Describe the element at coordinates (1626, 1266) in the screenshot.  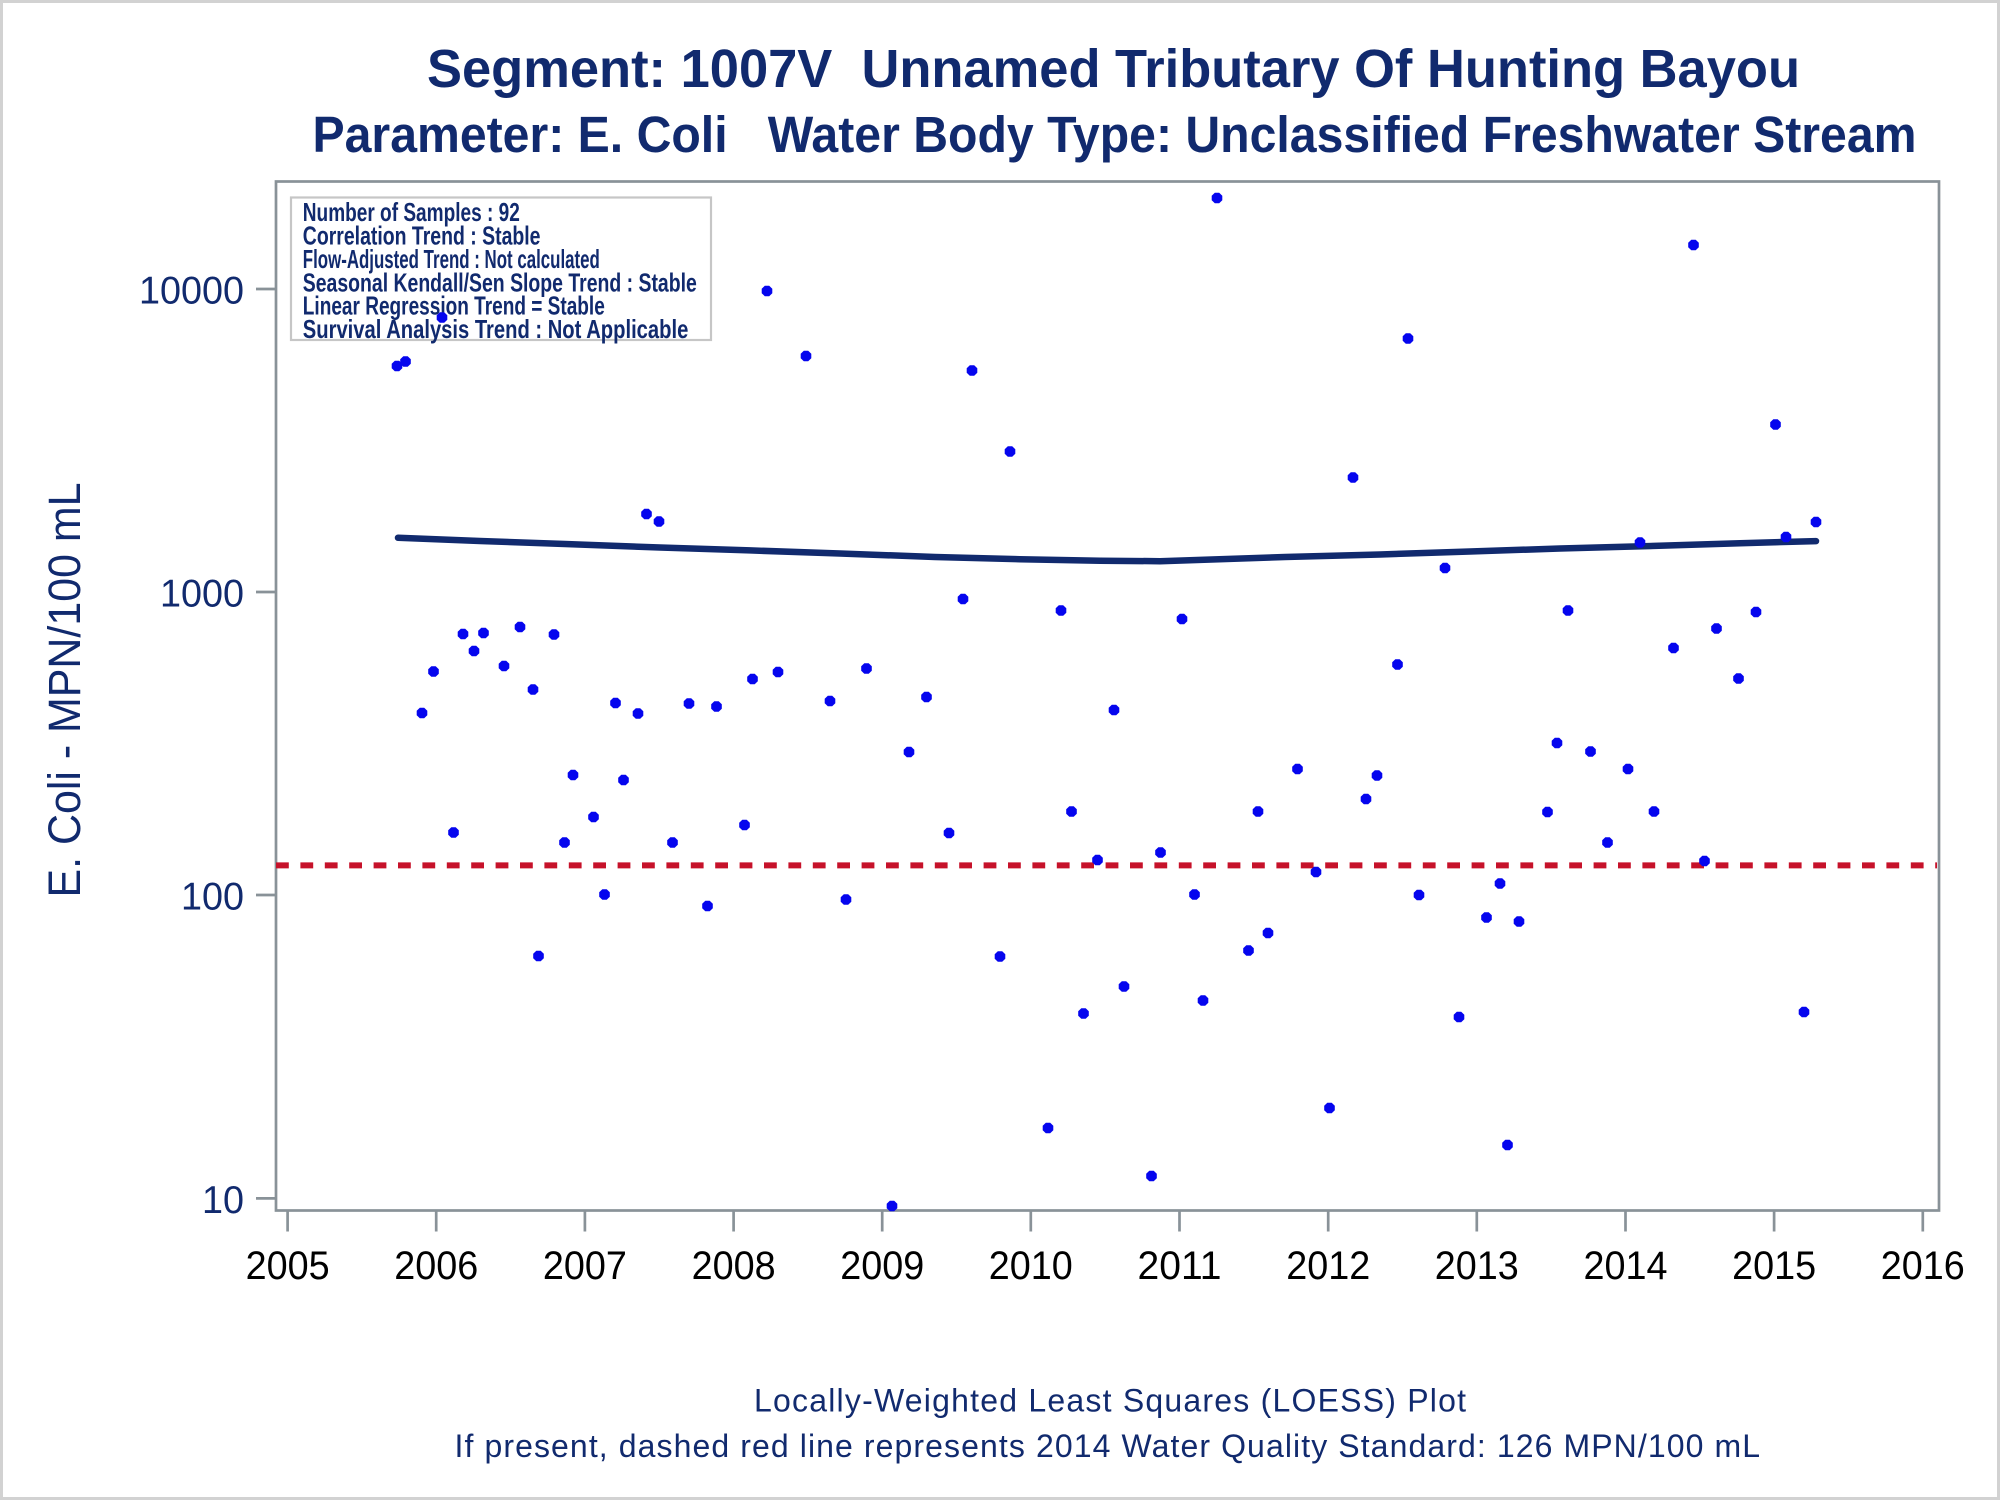
I see `svg-text: 2014` at that location.